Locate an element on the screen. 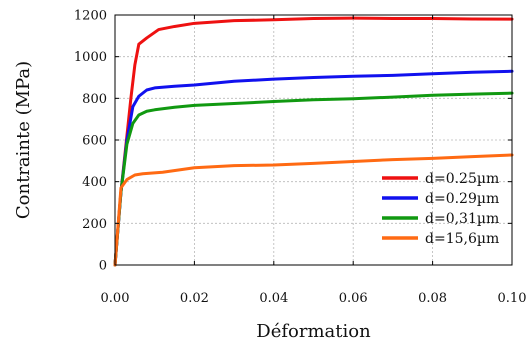 Image resolution: width=528 pixels, height=346 pixels. x-tick-label: 0.02 is located at coordinates (194, 298).